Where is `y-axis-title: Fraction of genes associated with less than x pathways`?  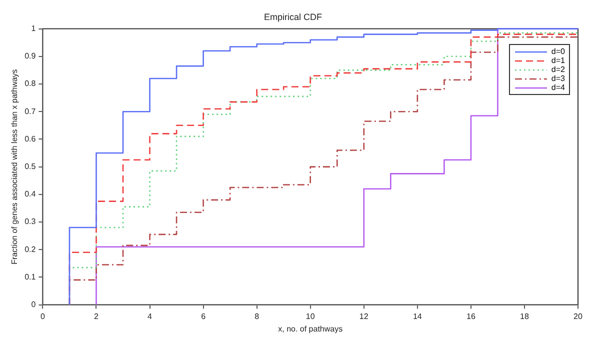 y-axis-title: Fraction of genes associated with less than x pathways is located at coordinates (15, 166).